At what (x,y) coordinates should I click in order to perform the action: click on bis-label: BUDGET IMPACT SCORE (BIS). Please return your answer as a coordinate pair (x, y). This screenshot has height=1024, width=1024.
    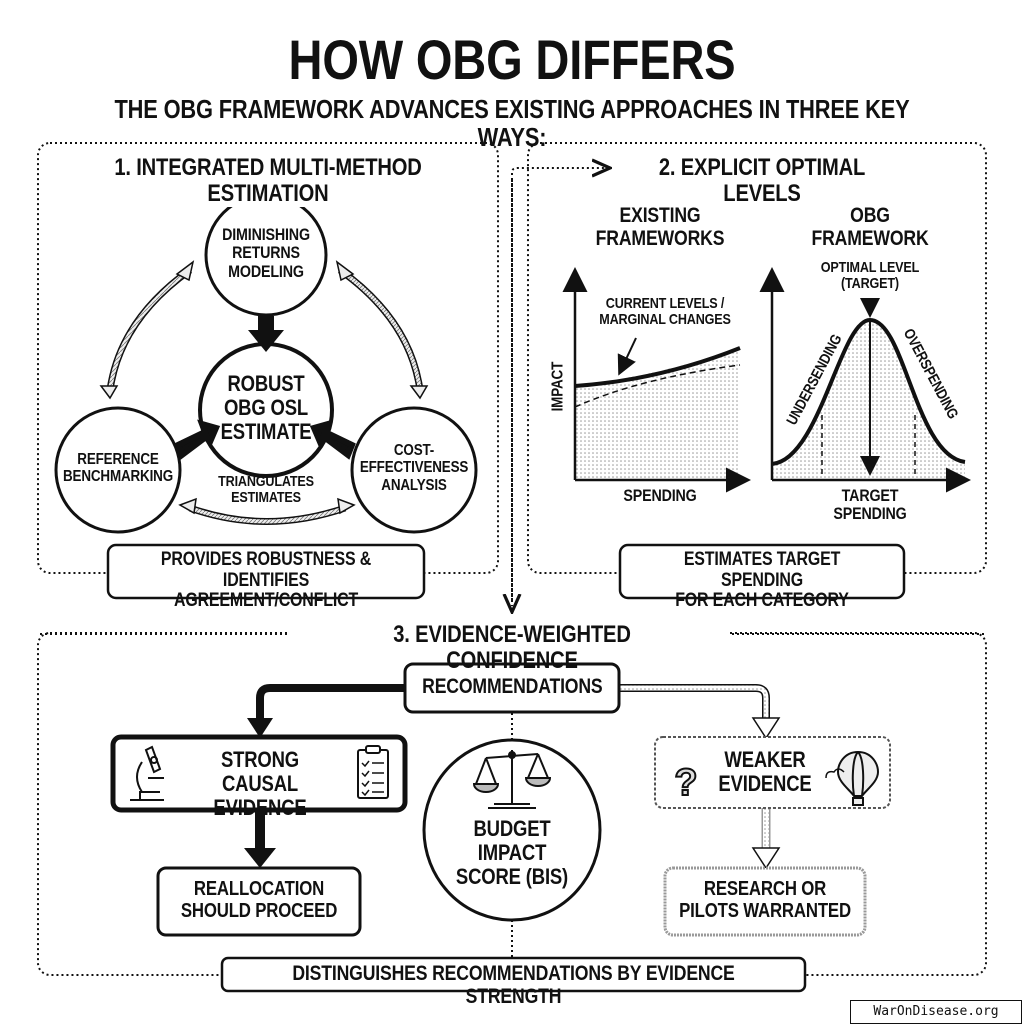
    Looking at the image, I should click on (512, 852).